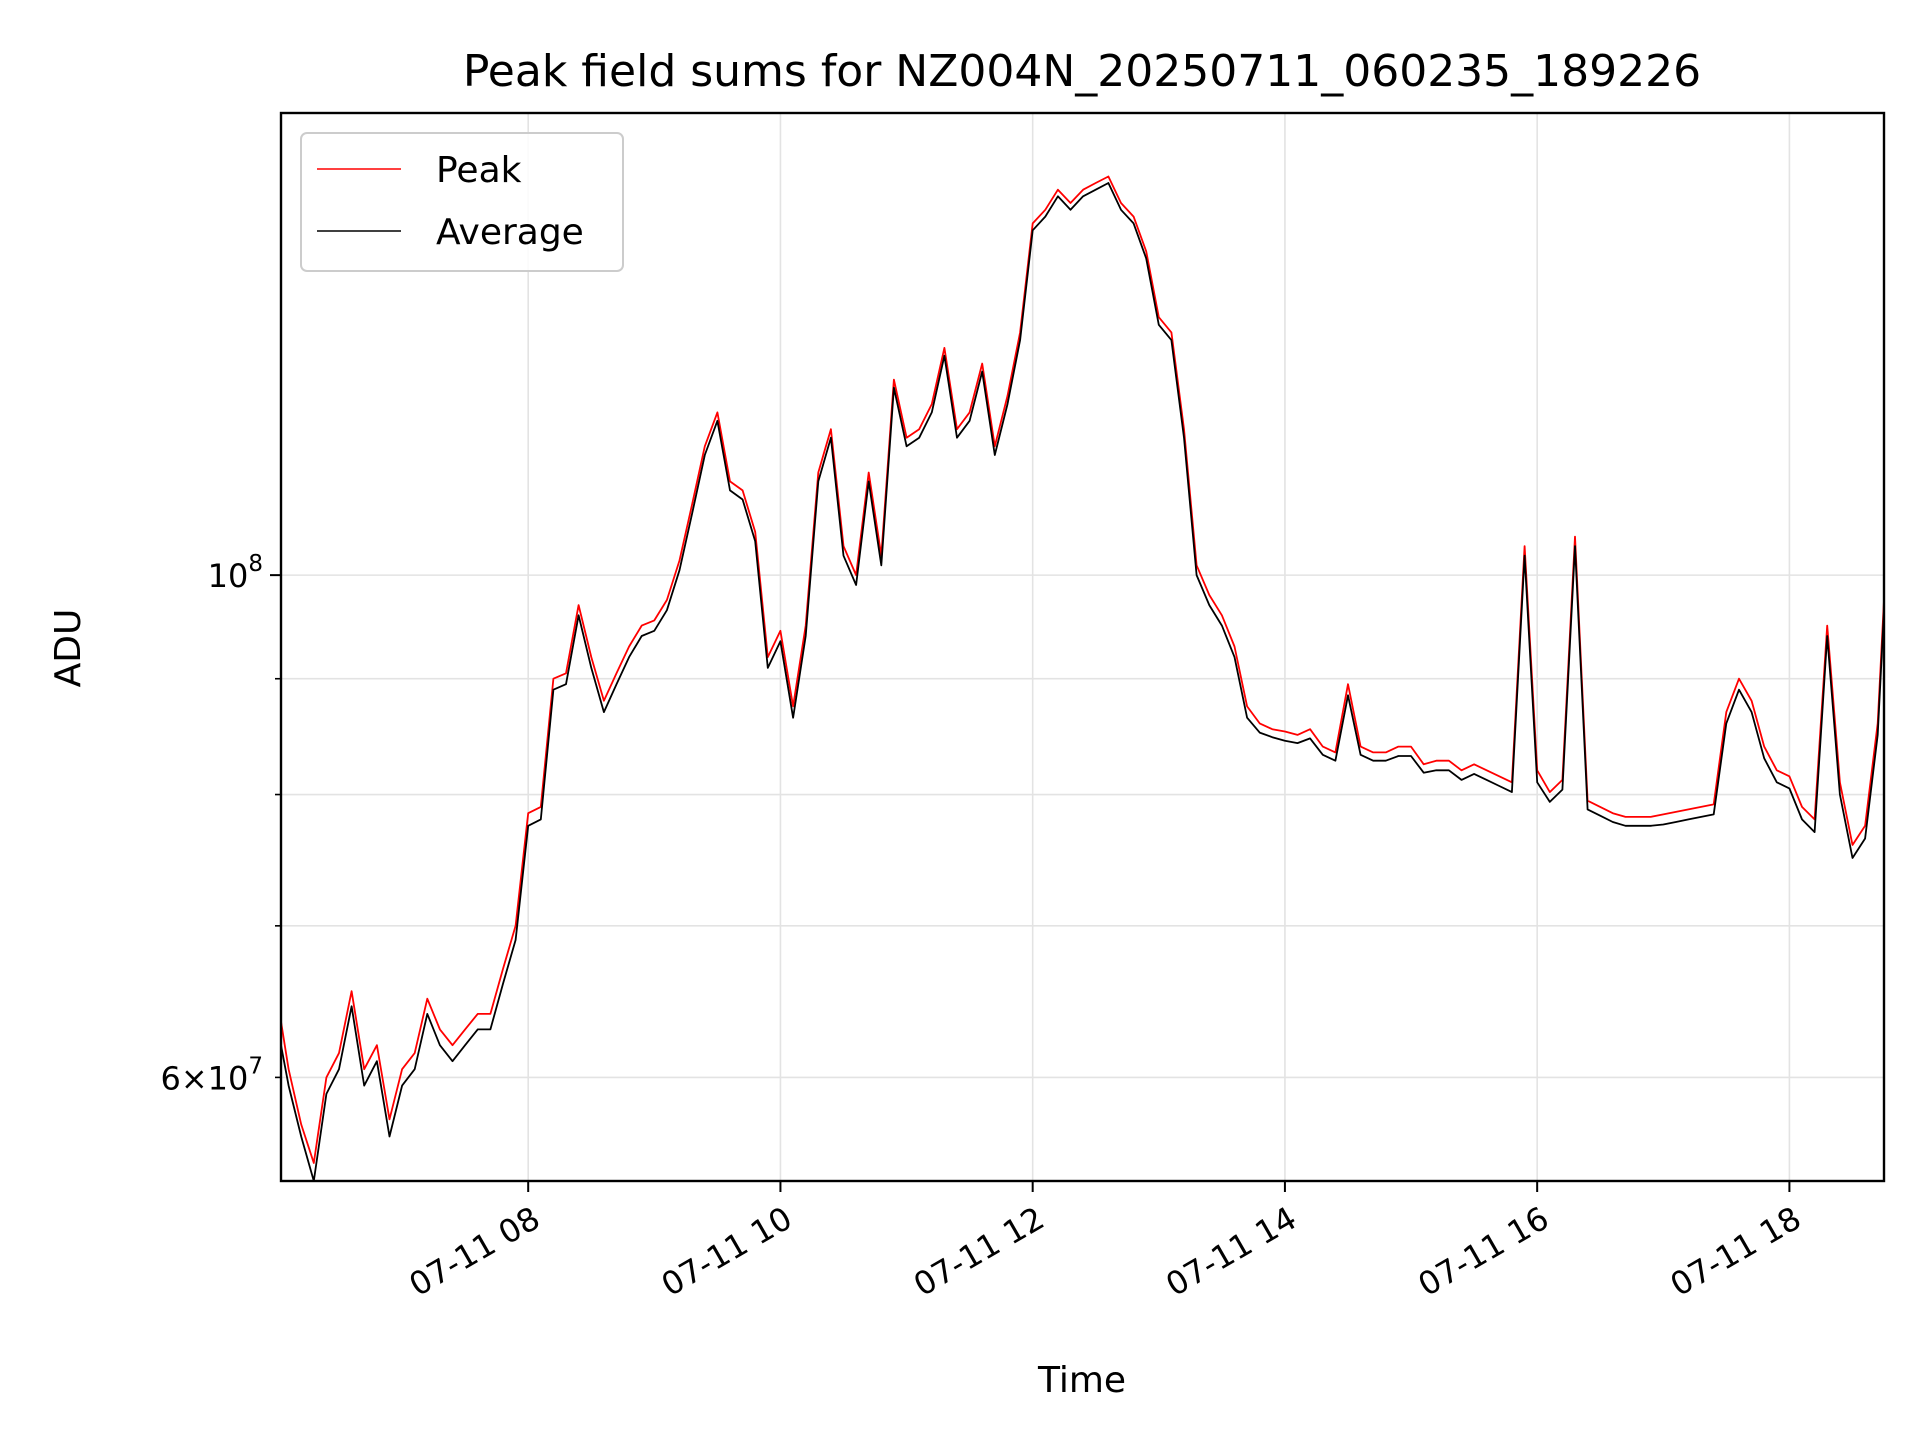 The height and width of the screenshot is (1440, 1920). Describe the element at coordinates (68, 648) in the screenshot. I see `y-axis-label: ADU` at that location.